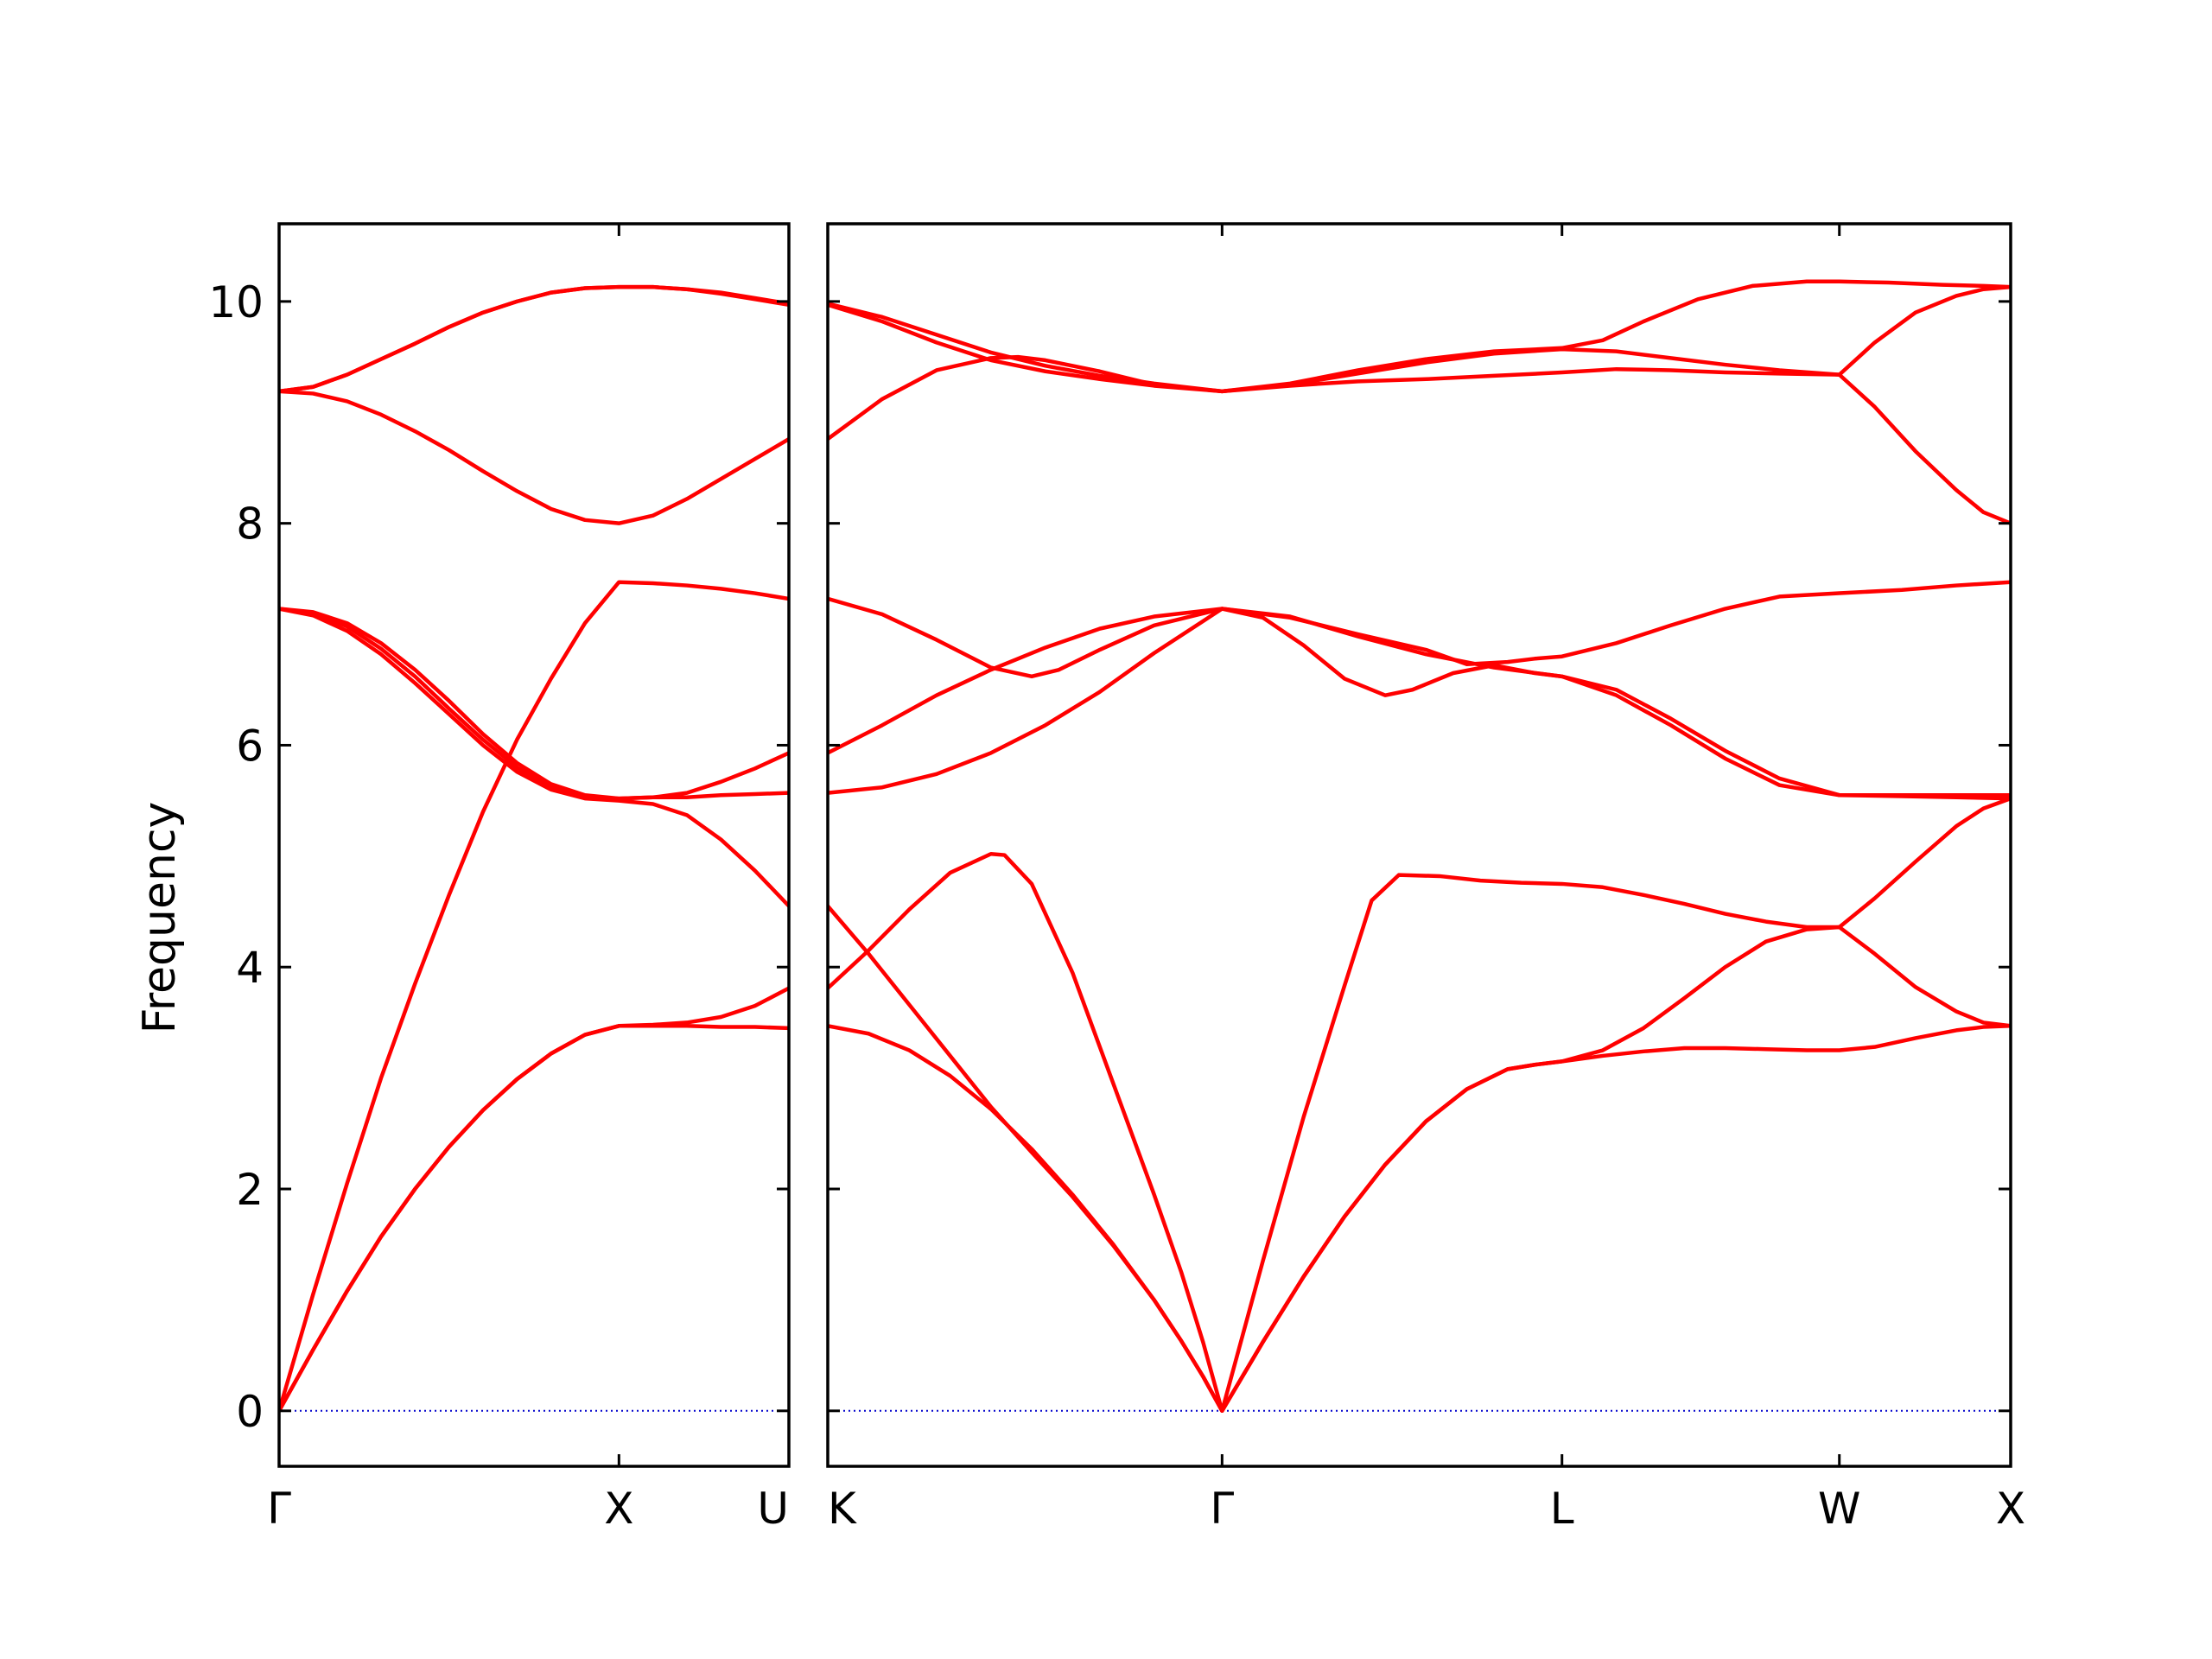  What do you see at coordinates (250, 1412) in the screenshot?
I see `y-tick-label: 0` at bounding box center [250, 1412].